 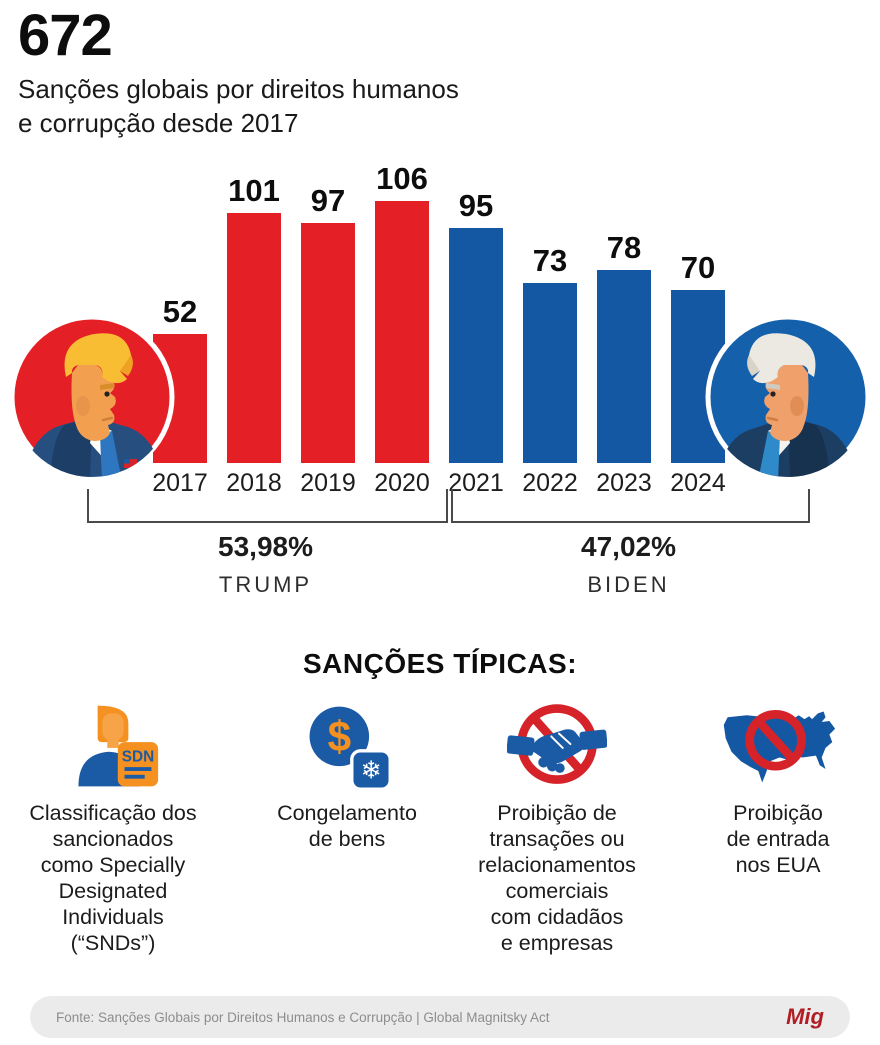 What do you see at coordinates (628, 564) in the screenshot?
I see `biden-share-block: 47,02% BIDEN` at bounding box center [628, 564].